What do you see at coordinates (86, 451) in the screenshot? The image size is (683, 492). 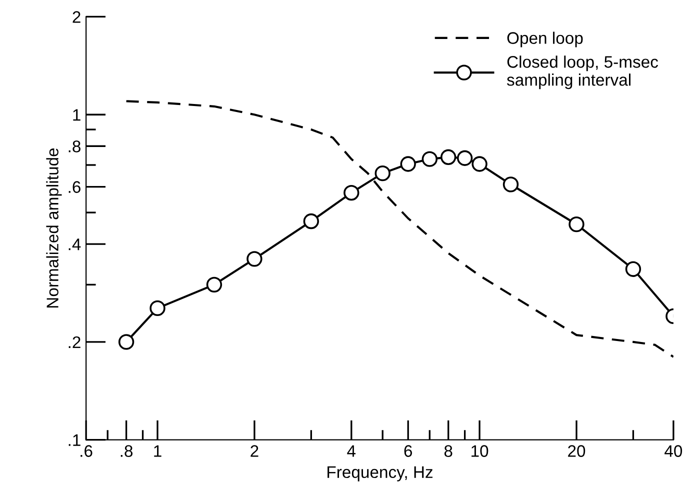 I see `x-tick-label: .6` at bounding box center [86, 451].